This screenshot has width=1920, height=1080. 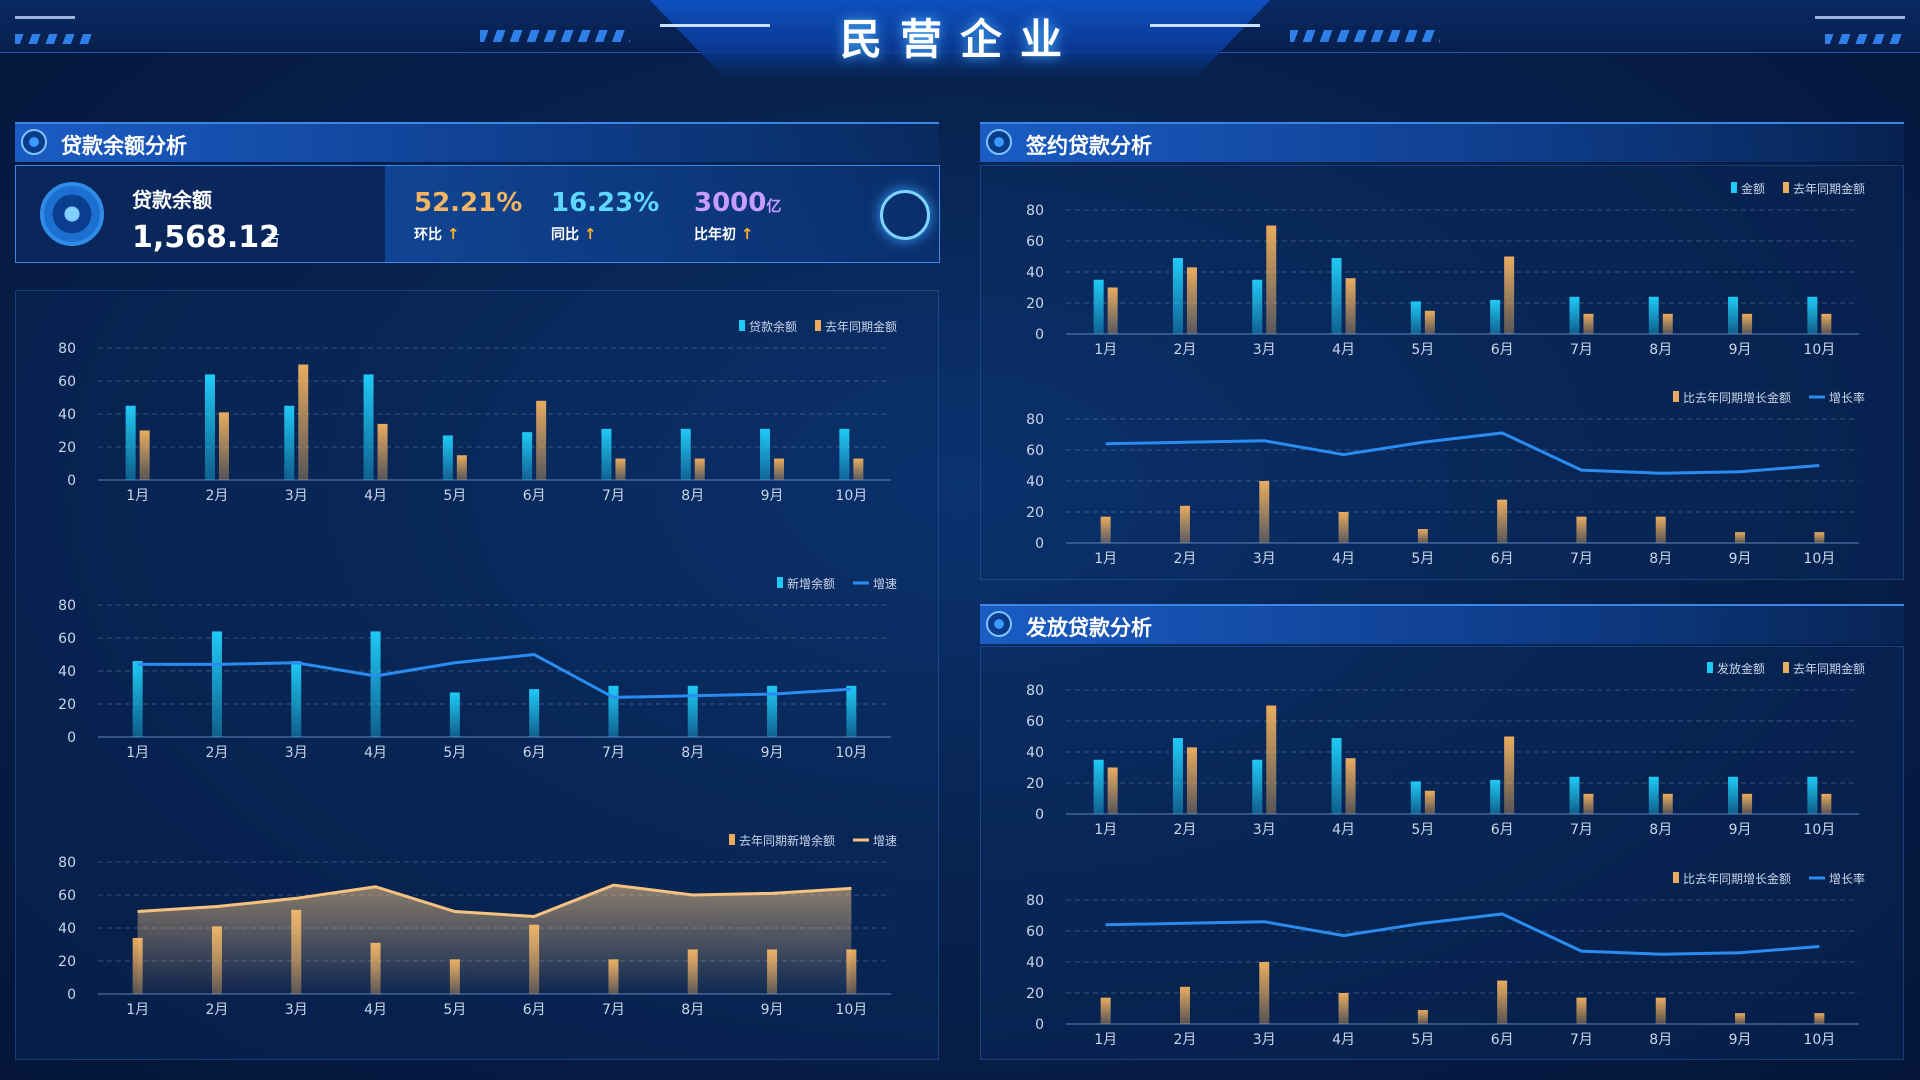 I want to click on page-title: 民营企业, so click(x=959, y=39).